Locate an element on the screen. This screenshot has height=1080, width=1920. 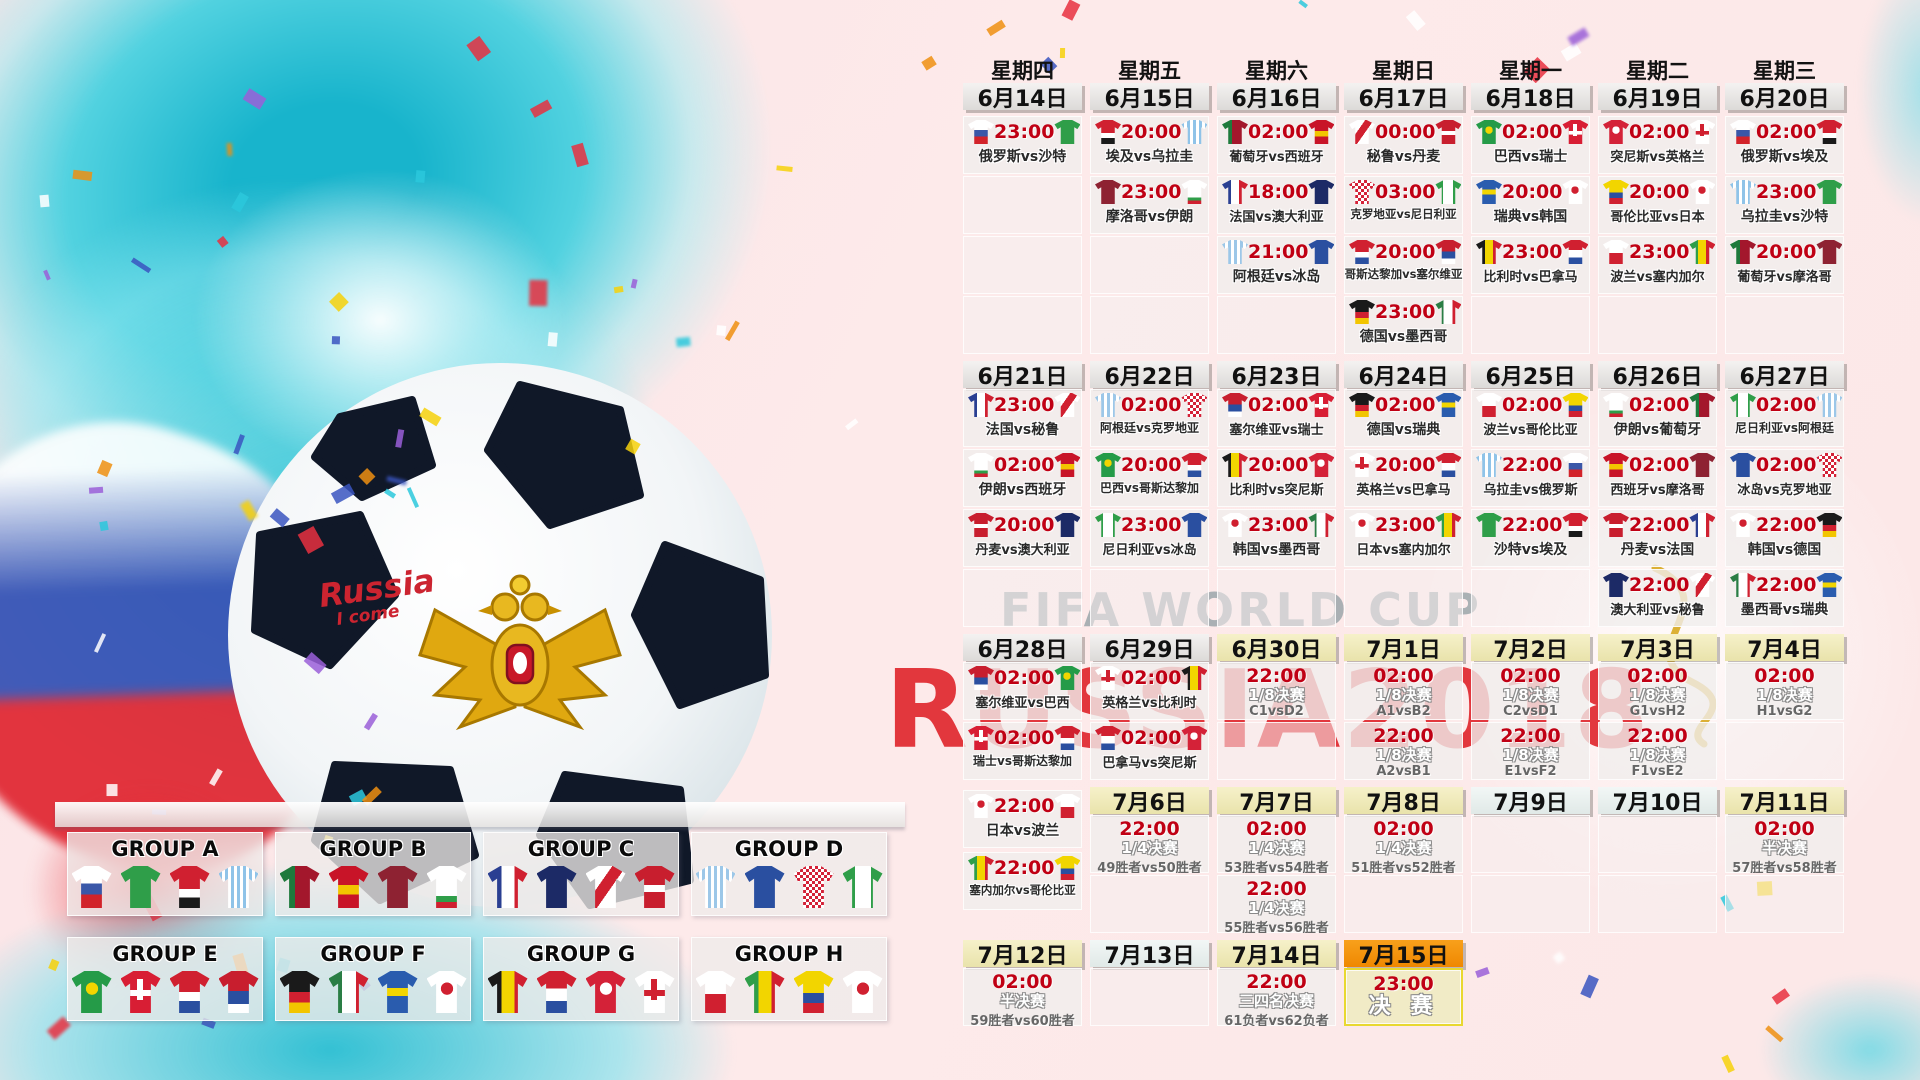
jersey-icon-突尼斯 is located at coordinates (605, 992).